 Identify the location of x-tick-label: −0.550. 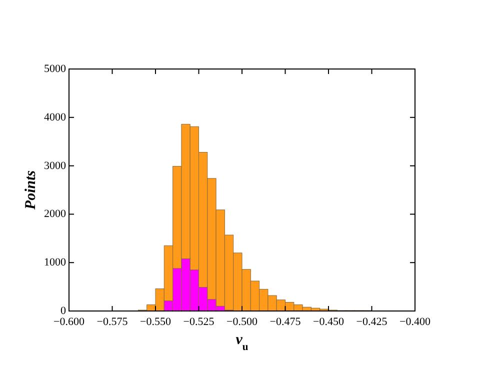
(156, 322).